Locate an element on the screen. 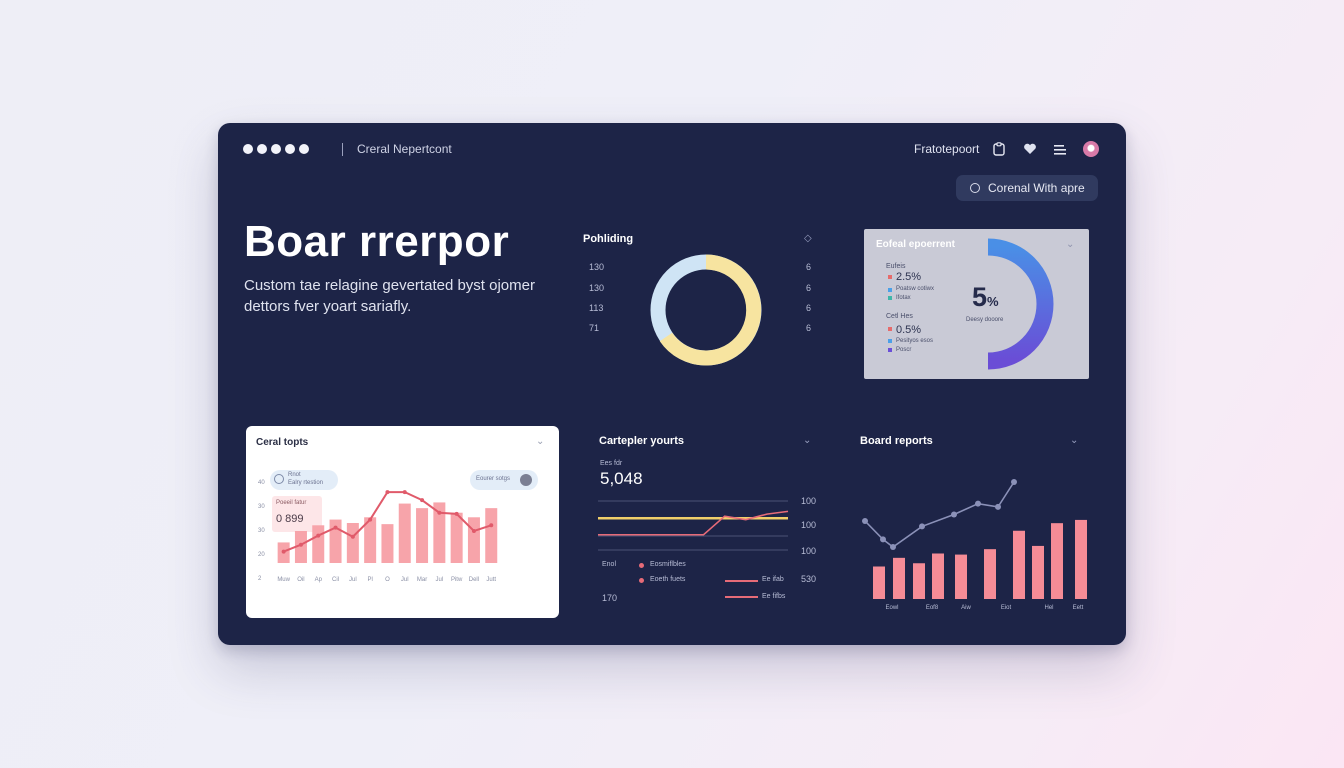  board-panel-title: Board reports is located at coordinates (896, 441).